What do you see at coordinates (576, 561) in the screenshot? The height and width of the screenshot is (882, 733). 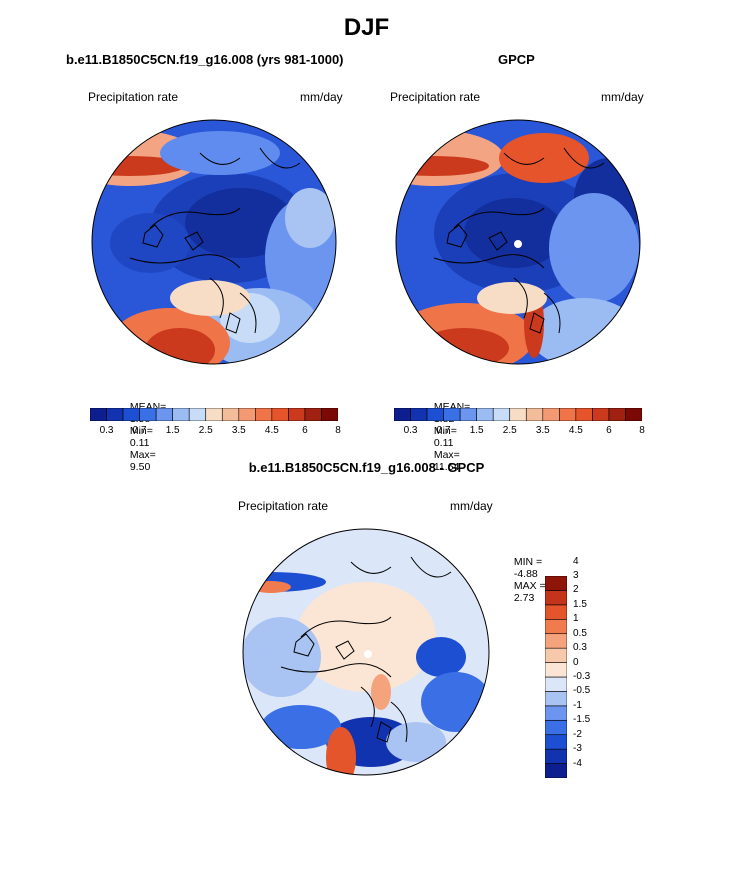 I see `diff-colorbar-tick-label: 4` at bounding box center [576, 561].